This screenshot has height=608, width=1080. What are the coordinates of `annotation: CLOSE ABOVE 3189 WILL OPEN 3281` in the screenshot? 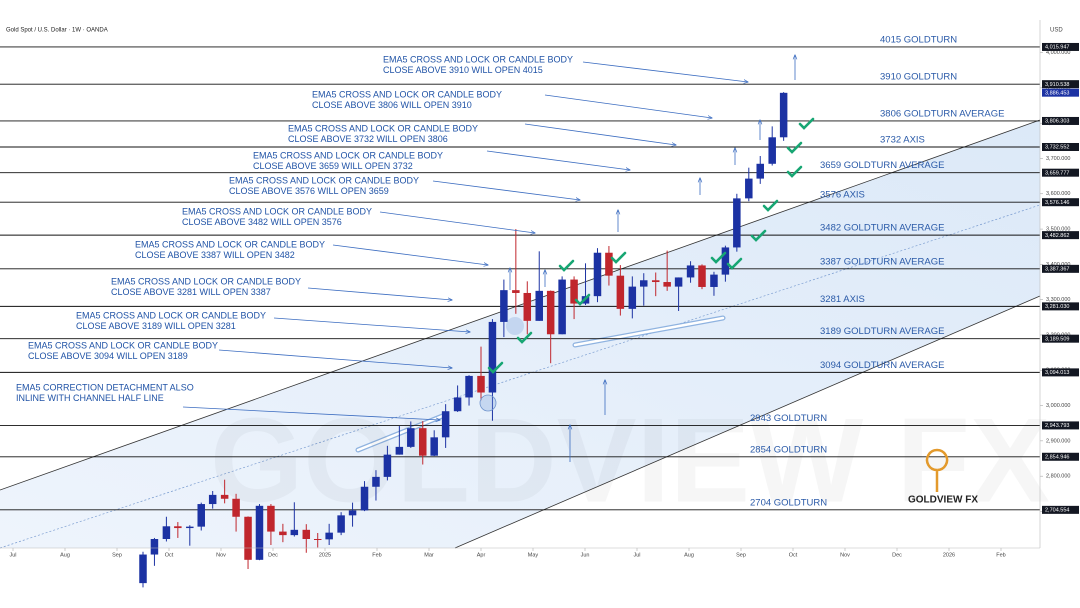 It's located at (156, 326).